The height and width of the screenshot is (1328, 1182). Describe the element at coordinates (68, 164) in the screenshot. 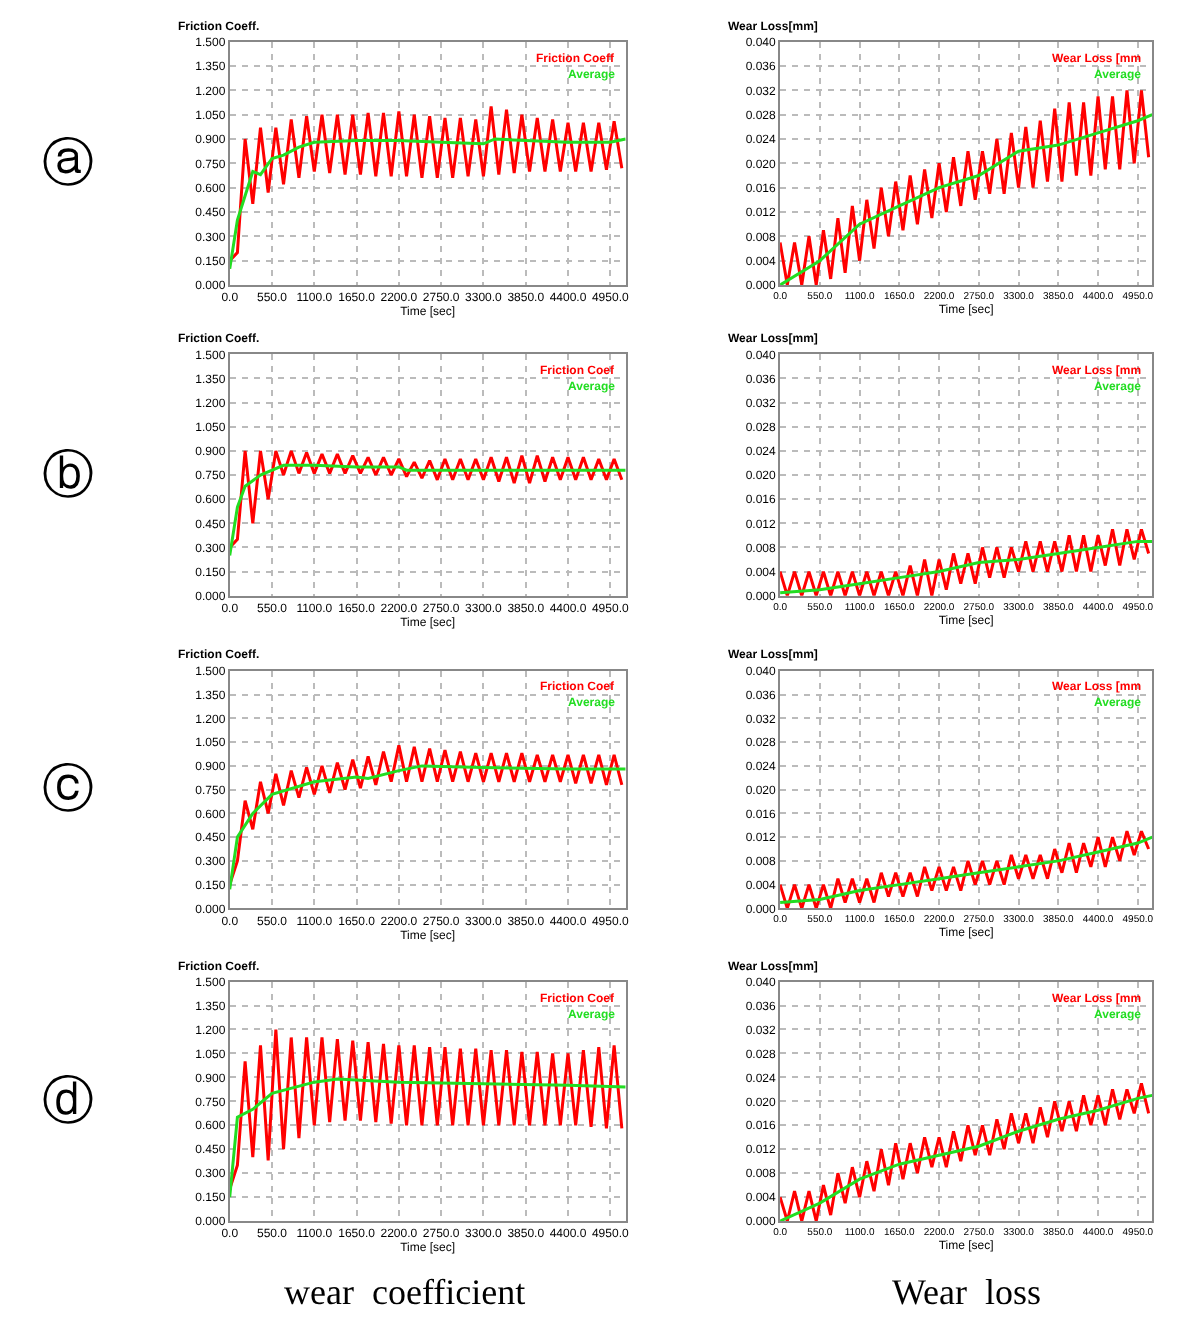

I see `text: ⓐ` at that location.